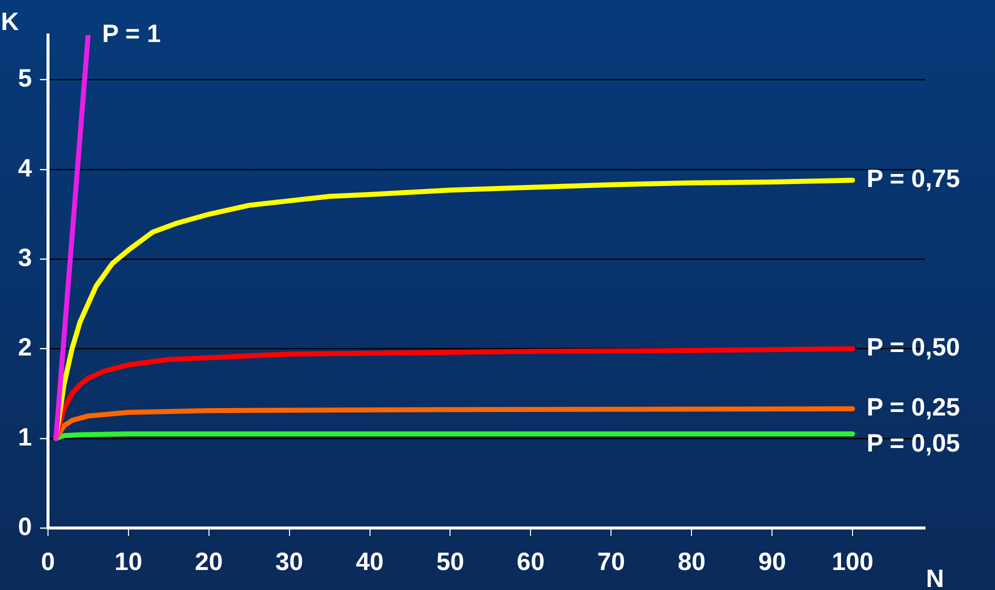 This screenshot has width=995, height=590. I want to click on x-tick-label: 70, so click(611, 562).